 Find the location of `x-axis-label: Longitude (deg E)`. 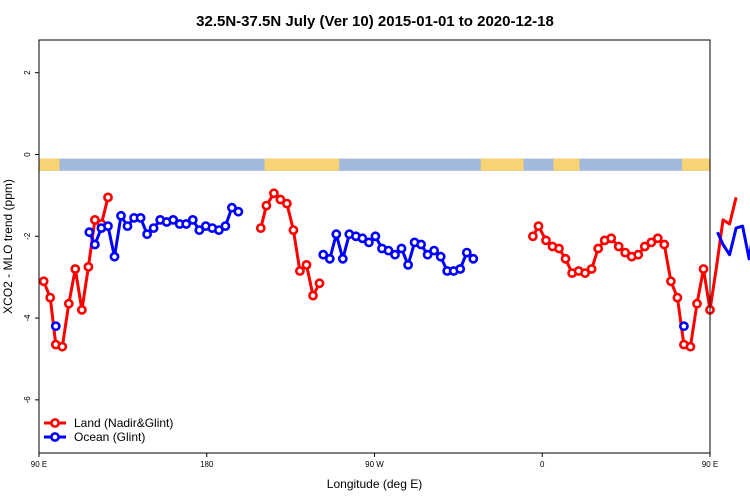

x-axis-label: Longitude (deg E) is located at coordinates (374, 484).